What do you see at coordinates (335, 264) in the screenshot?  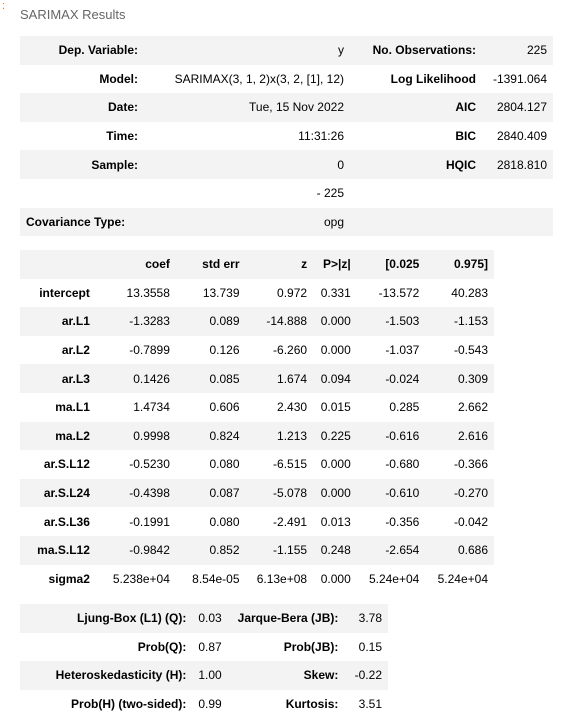 I see `coef-header-cell: P>|z|` at bounding box center [335, 264].